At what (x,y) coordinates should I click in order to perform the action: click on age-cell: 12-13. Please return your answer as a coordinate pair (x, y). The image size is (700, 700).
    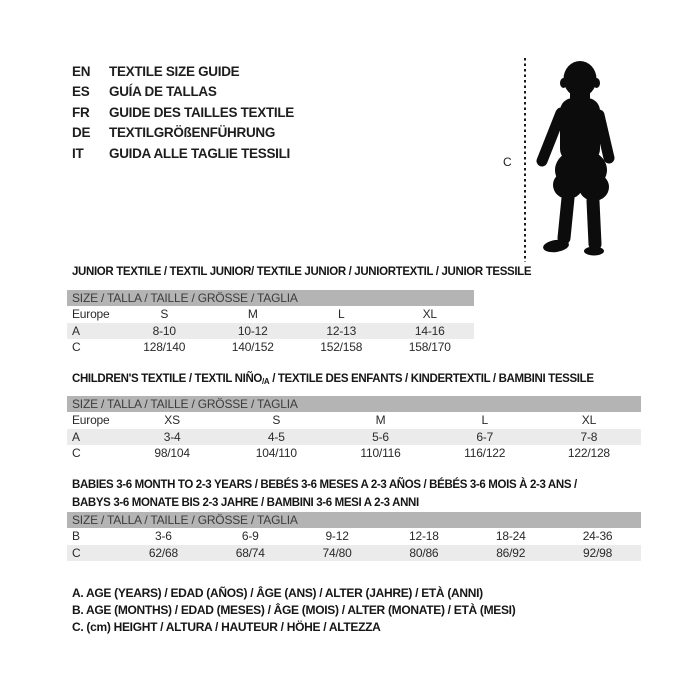
    Looking at the image, I should click on (341, 330).